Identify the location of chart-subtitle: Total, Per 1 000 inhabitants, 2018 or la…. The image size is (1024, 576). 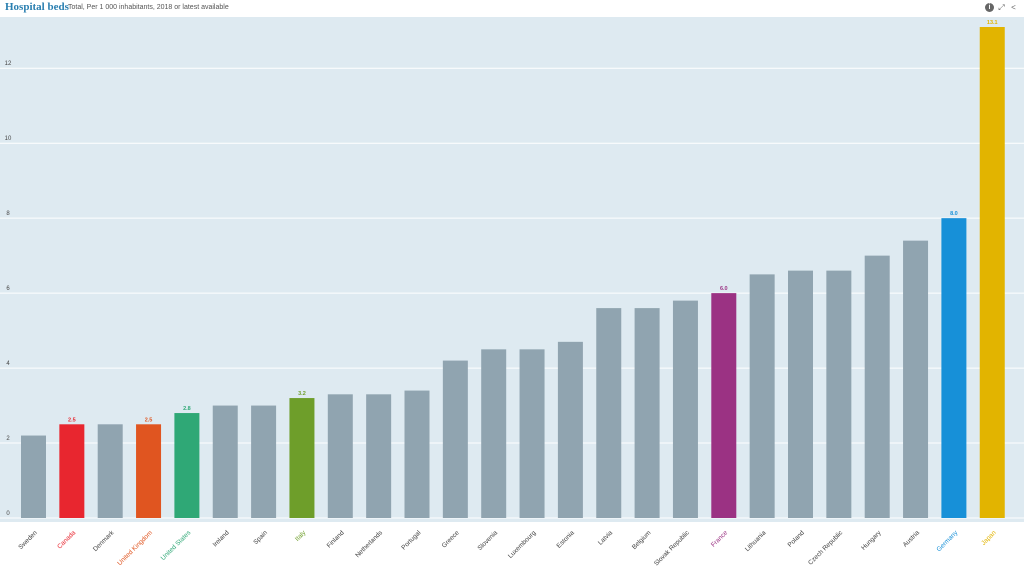
(148, 7).